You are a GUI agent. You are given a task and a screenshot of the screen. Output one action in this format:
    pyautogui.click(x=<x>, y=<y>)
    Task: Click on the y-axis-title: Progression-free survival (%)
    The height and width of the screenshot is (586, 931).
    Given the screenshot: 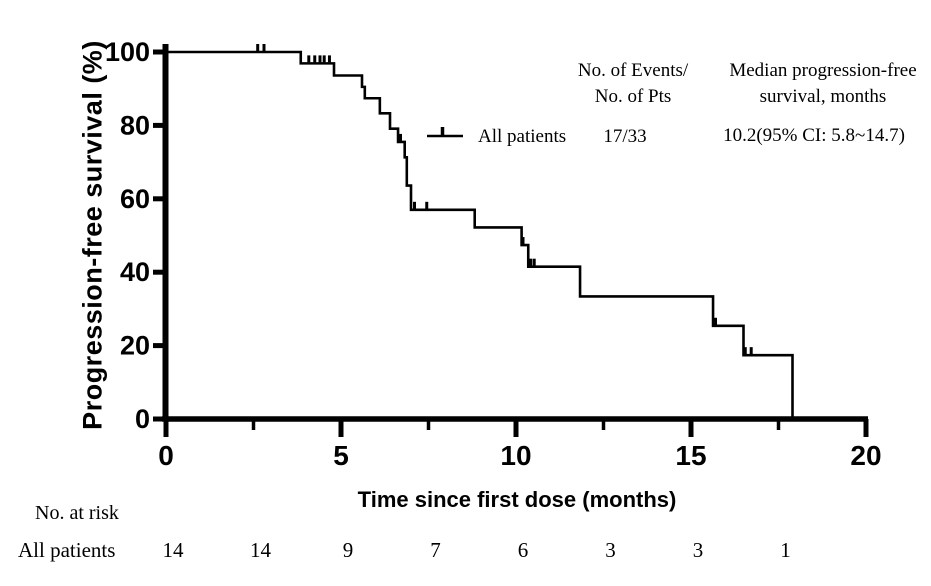 What is the action you would take?
    pyautogui.click(x=92, y=235)
    